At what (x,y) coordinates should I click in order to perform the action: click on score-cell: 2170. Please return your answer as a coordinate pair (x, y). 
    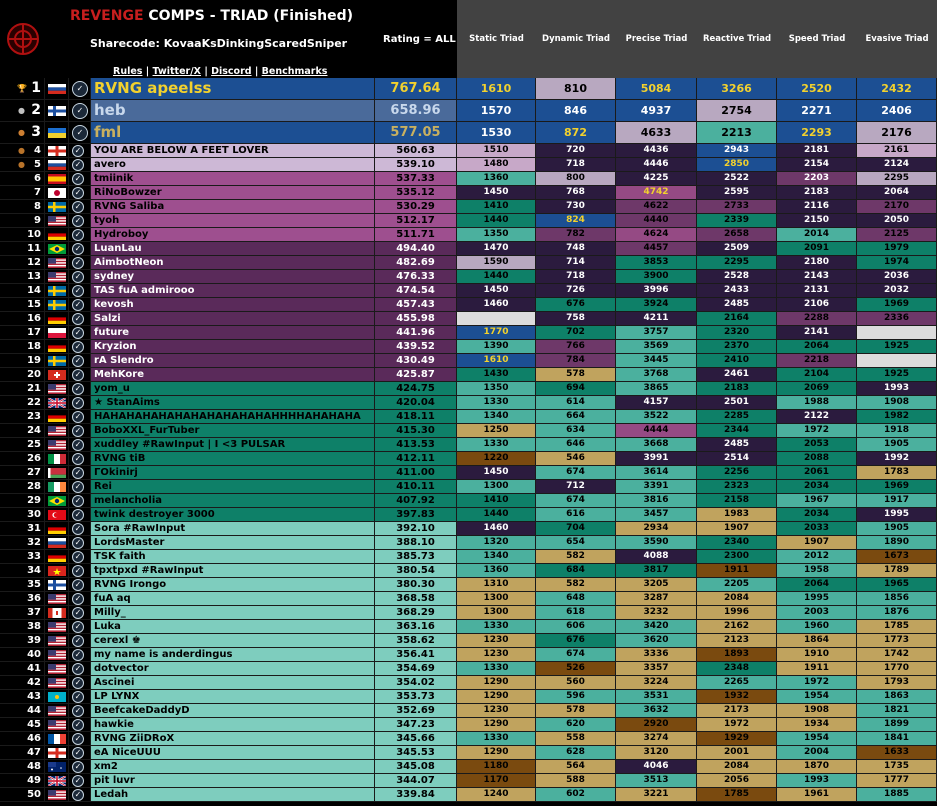
    Looking at the image, I should click on (897, 207).